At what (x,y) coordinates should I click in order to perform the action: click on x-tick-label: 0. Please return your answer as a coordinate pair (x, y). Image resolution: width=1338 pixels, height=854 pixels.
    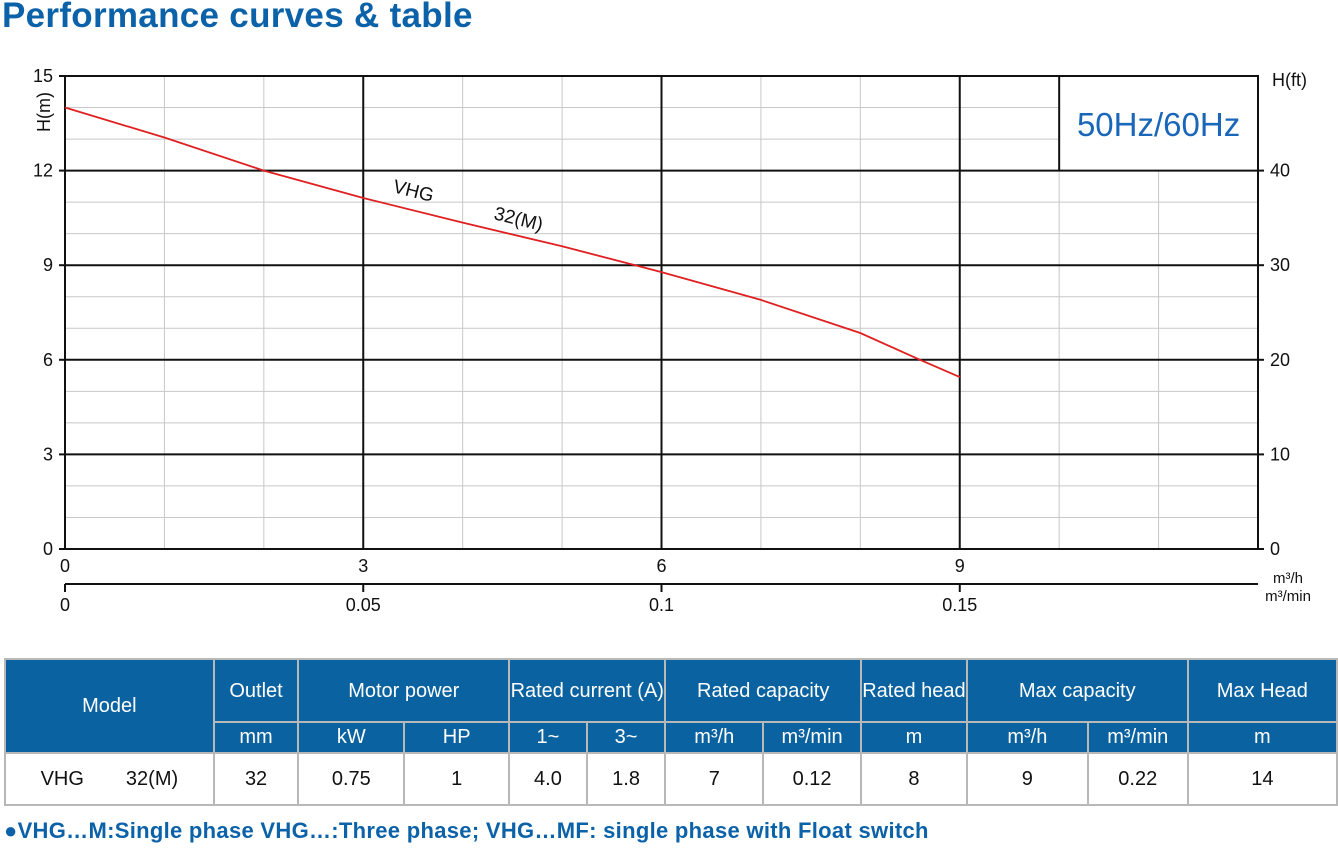
    Looking at the image, I should click on (65, 566).